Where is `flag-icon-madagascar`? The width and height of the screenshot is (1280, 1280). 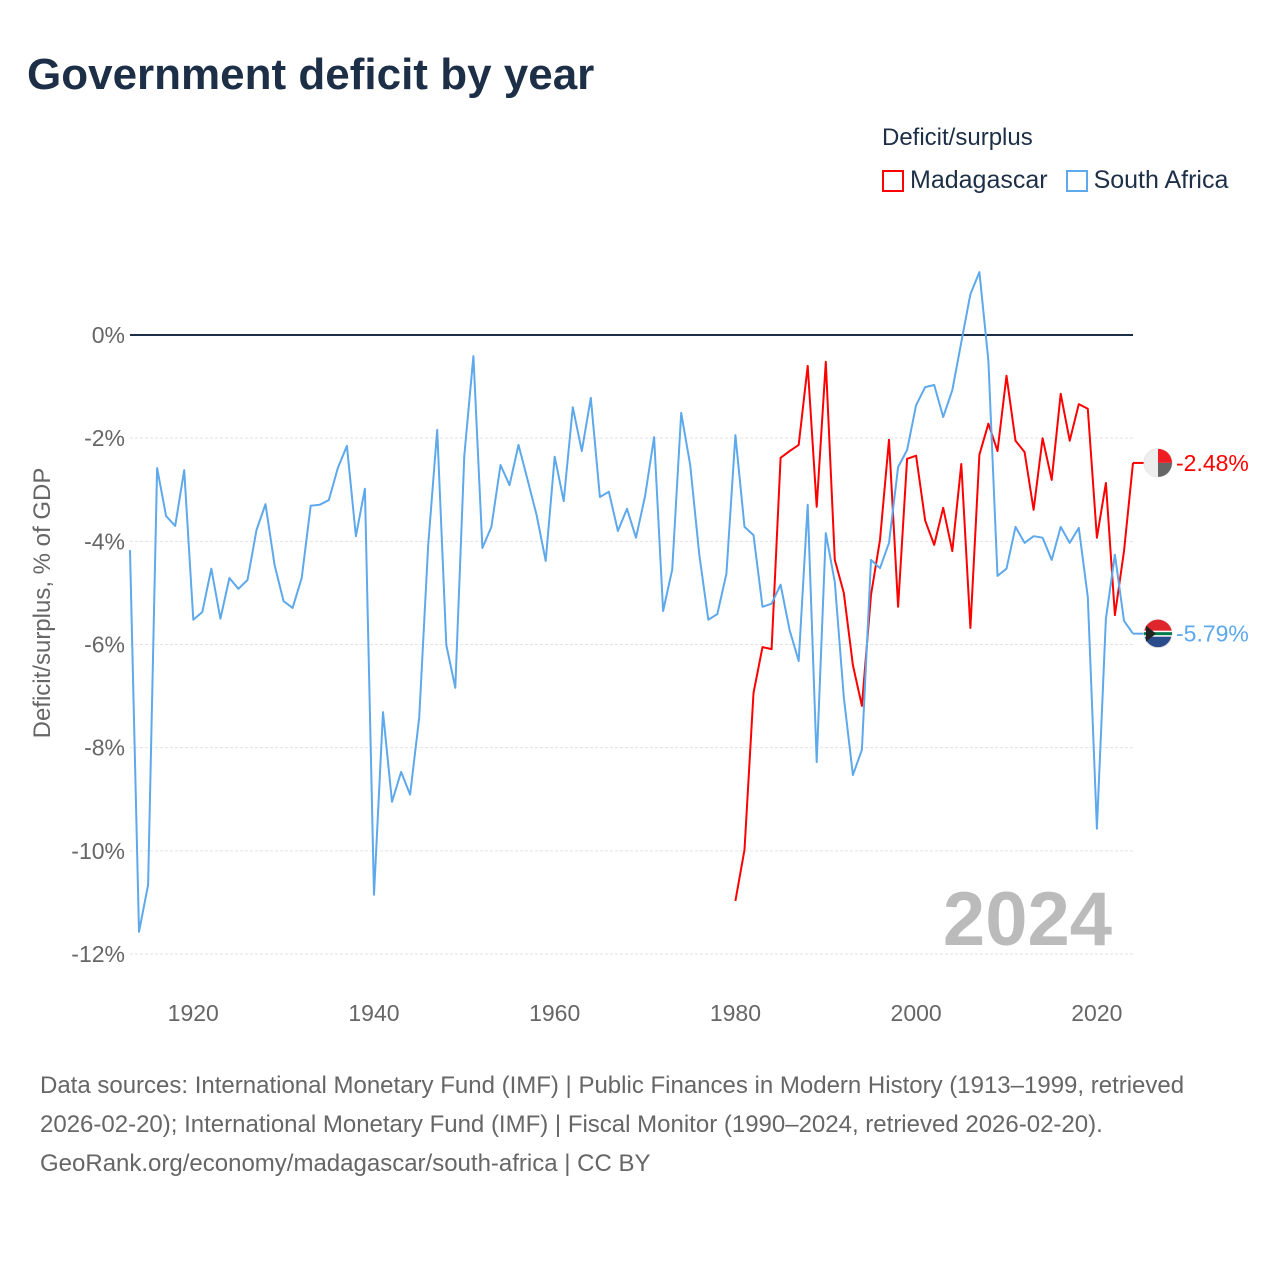
flag-icon-madagascar is located at coordinates (1158, 463).